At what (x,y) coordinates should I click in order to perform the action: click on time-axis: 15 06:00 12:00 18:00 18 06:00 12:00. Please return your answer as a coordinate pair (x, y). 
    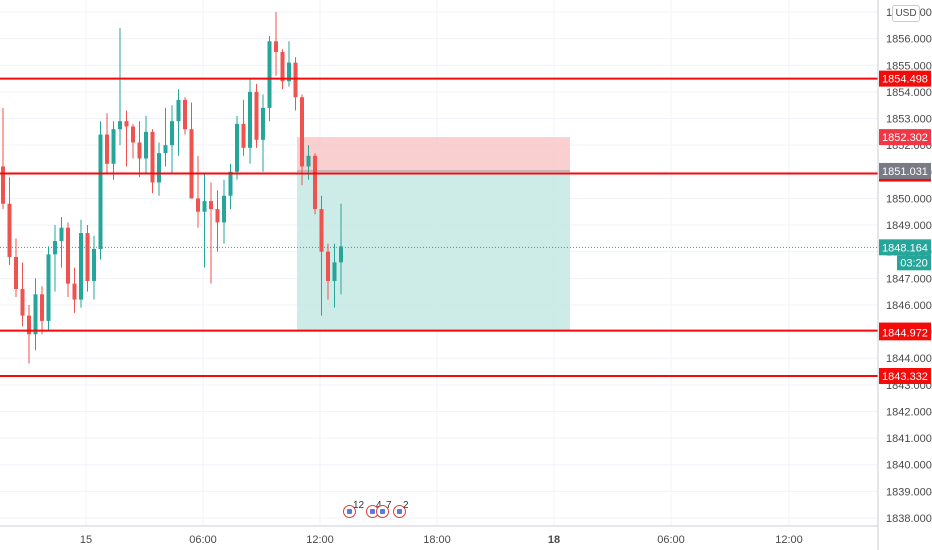
    Looking at the image, I should click on (439, 535).